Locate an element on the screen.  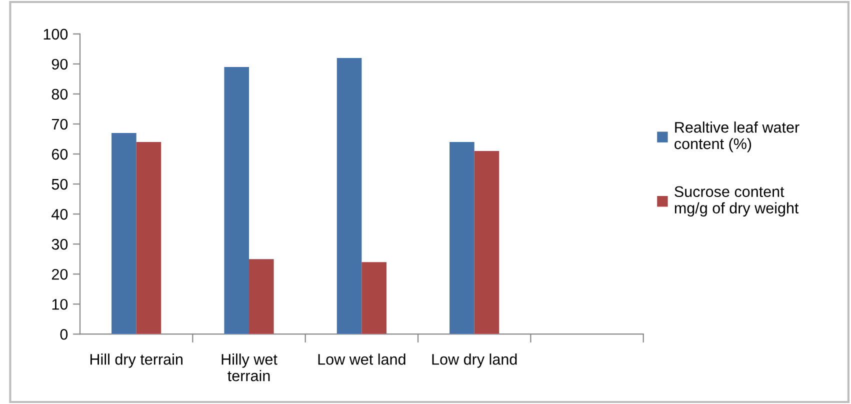
y-tick-label: 0 is located at coordinates (64, 334).